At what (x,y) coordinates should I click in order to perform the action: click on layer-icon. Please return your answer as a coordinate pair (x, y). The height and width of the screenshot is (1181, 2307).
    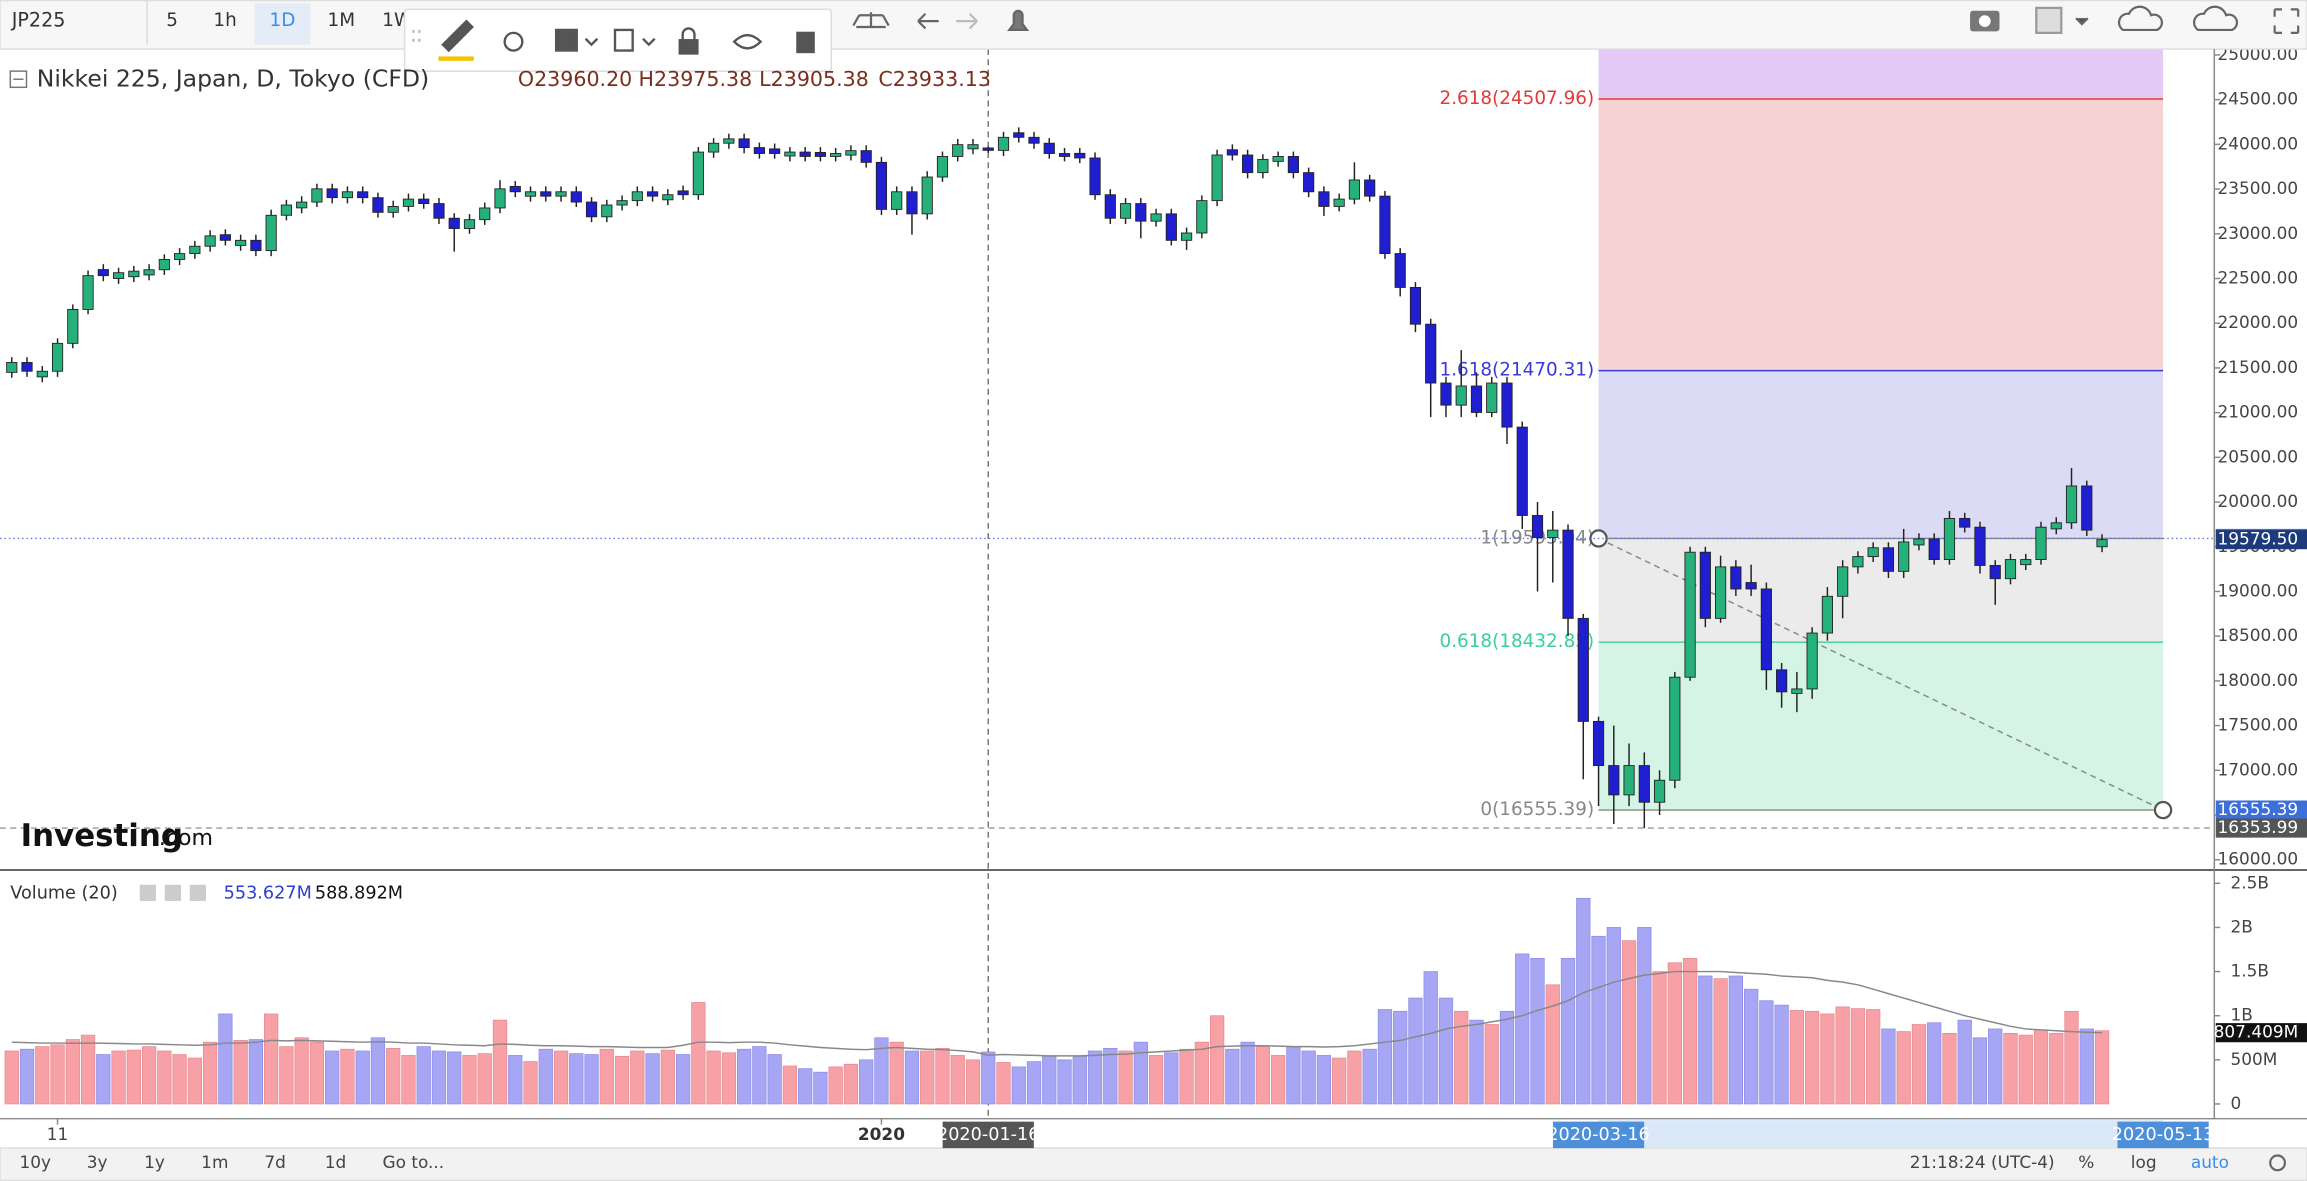
    Looking at the image, I should click on (566, 40).